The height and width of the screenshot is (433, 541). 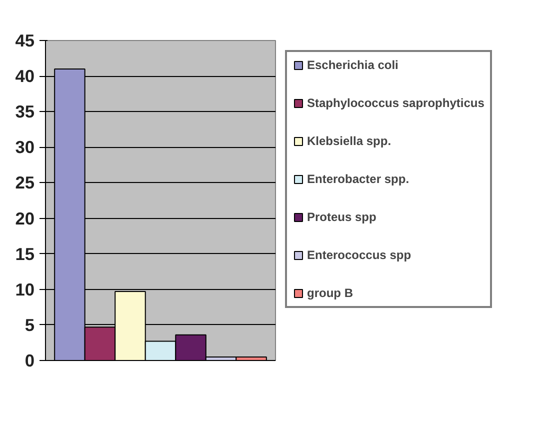 I want to click on legend-label: Klebsiella spp., so click(x=349, y=141).